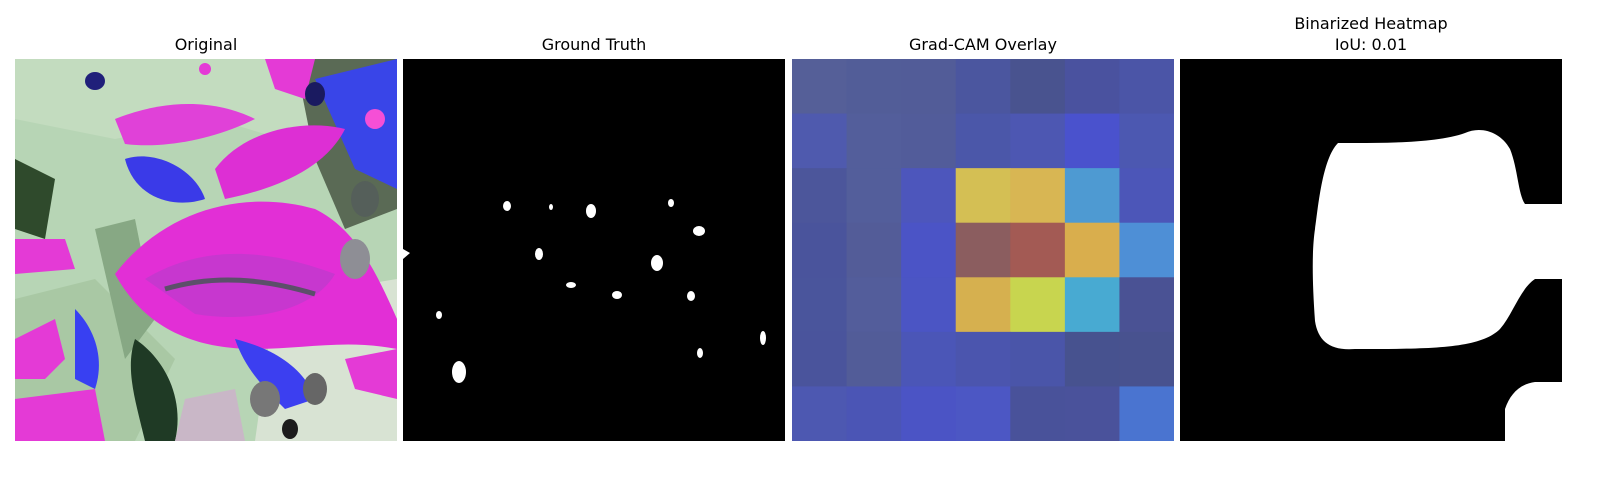 The image size is (1600, 500). I want to click on panel-title-gradcam: Grad-CAM Overlay, so click(983, 44).